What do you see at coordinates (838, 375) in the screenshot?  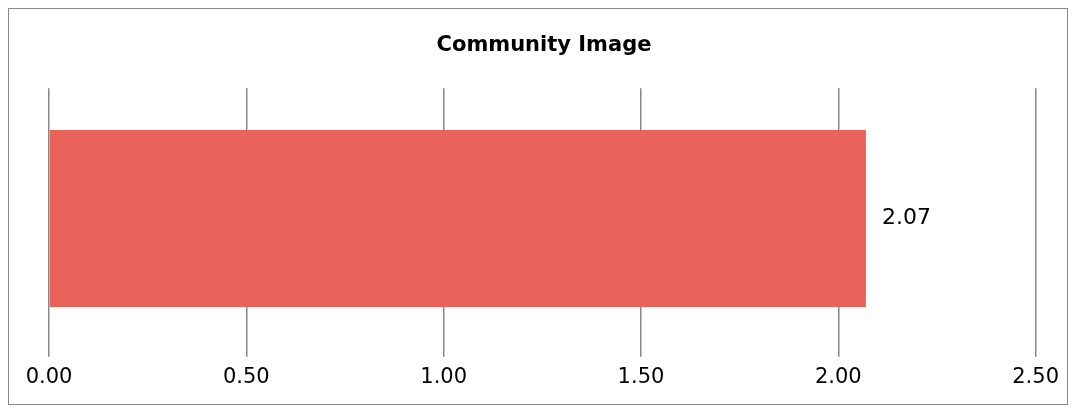 I see `x-tick-label: 2.00` at bounding box center [838, 375].